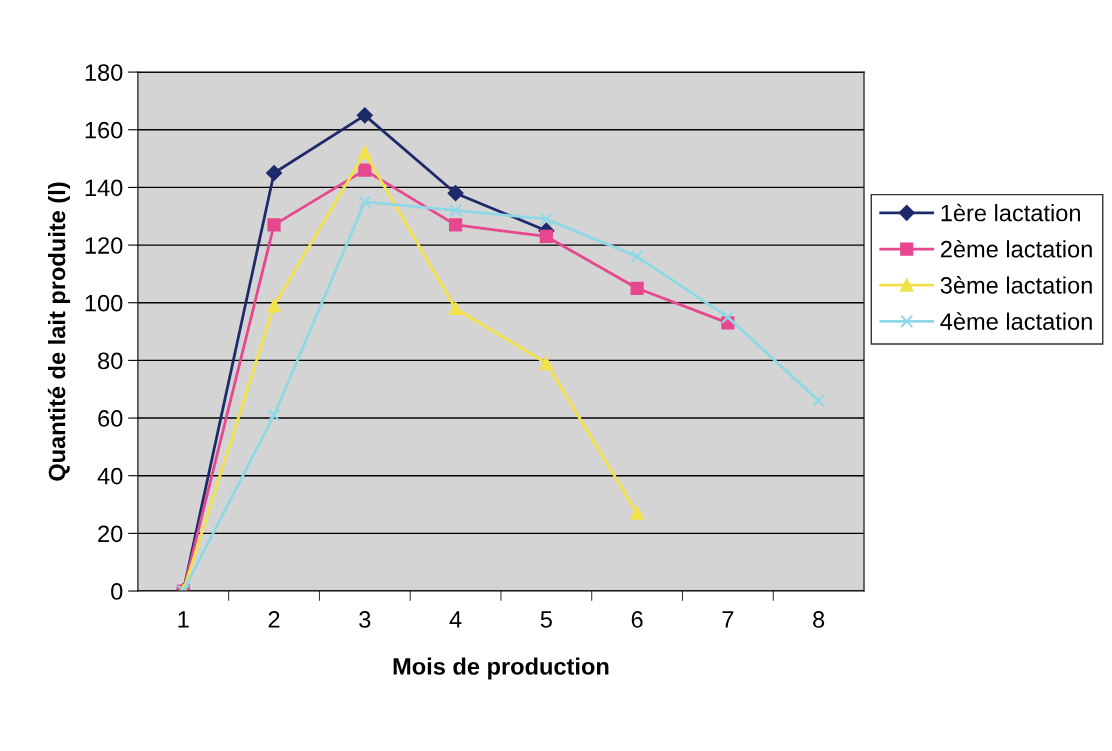 The image size is (1112, 751). I want to click on y-tick-label: 140, so click(104, 188).